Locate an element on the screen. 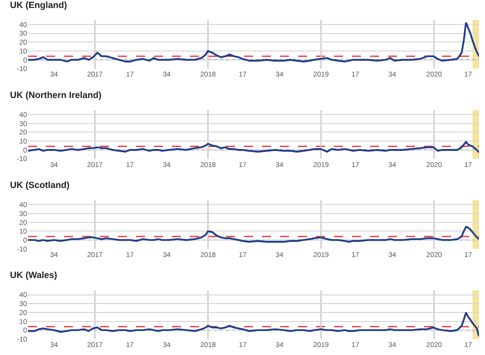  chart-title: UK (England) is located at coordinates (38, 5).